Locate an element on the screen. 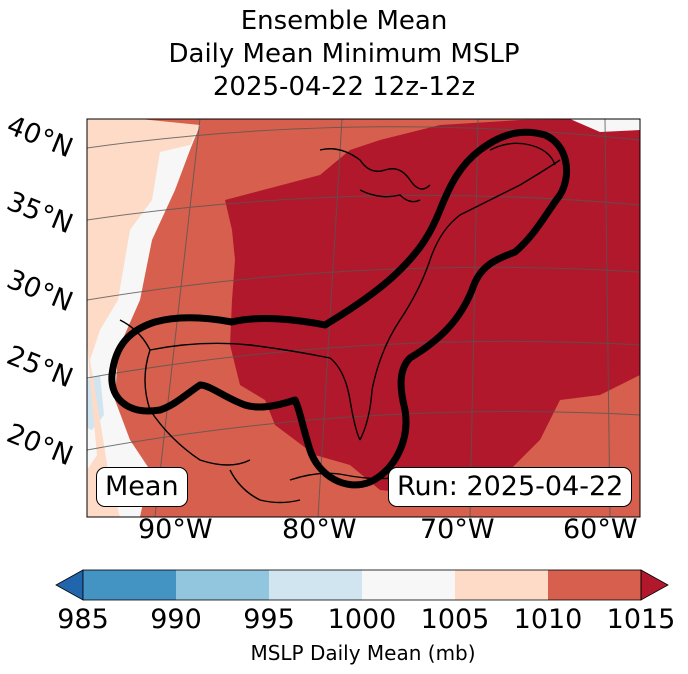 The image size is (688, 674). cb-tick-1000: 1000 is located at coordinates (362, 619).